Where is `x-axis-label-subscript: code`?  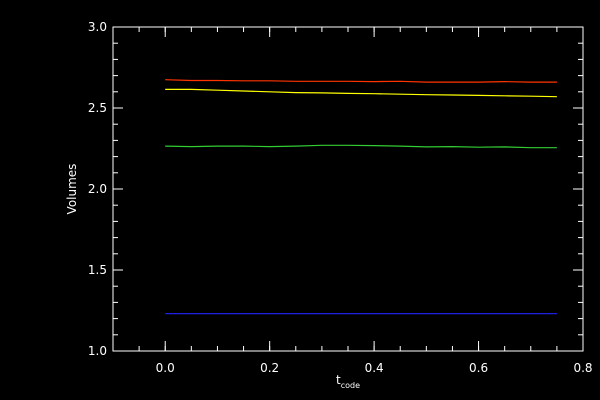
x-axis-label-subscript: code is located at coordinates (350, 385).